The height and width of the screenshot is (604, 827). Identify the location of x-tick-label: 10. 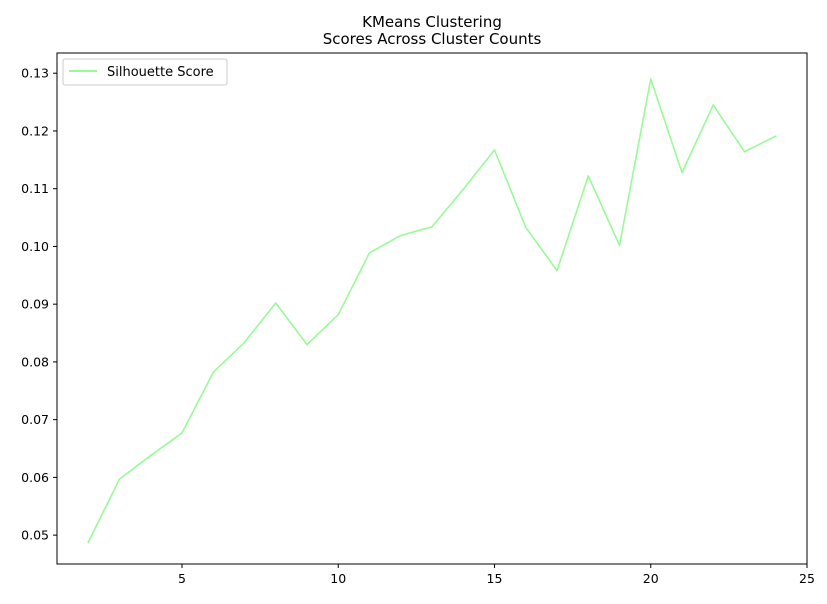
(338, 578).